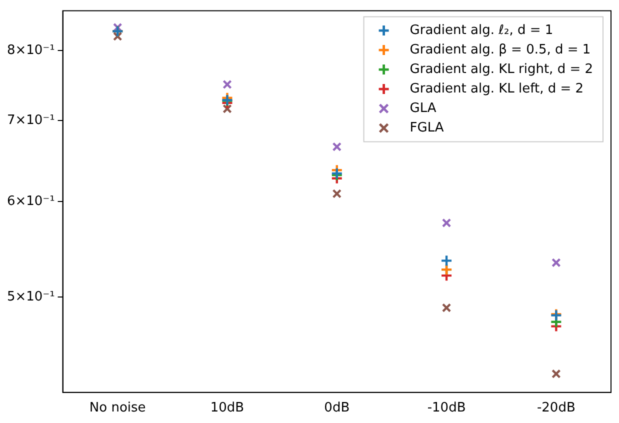  What do you see at coordinates (556, 408) in the screenshot?
I see `x-tick-label: -20dB` at bounding box center [556, 408].